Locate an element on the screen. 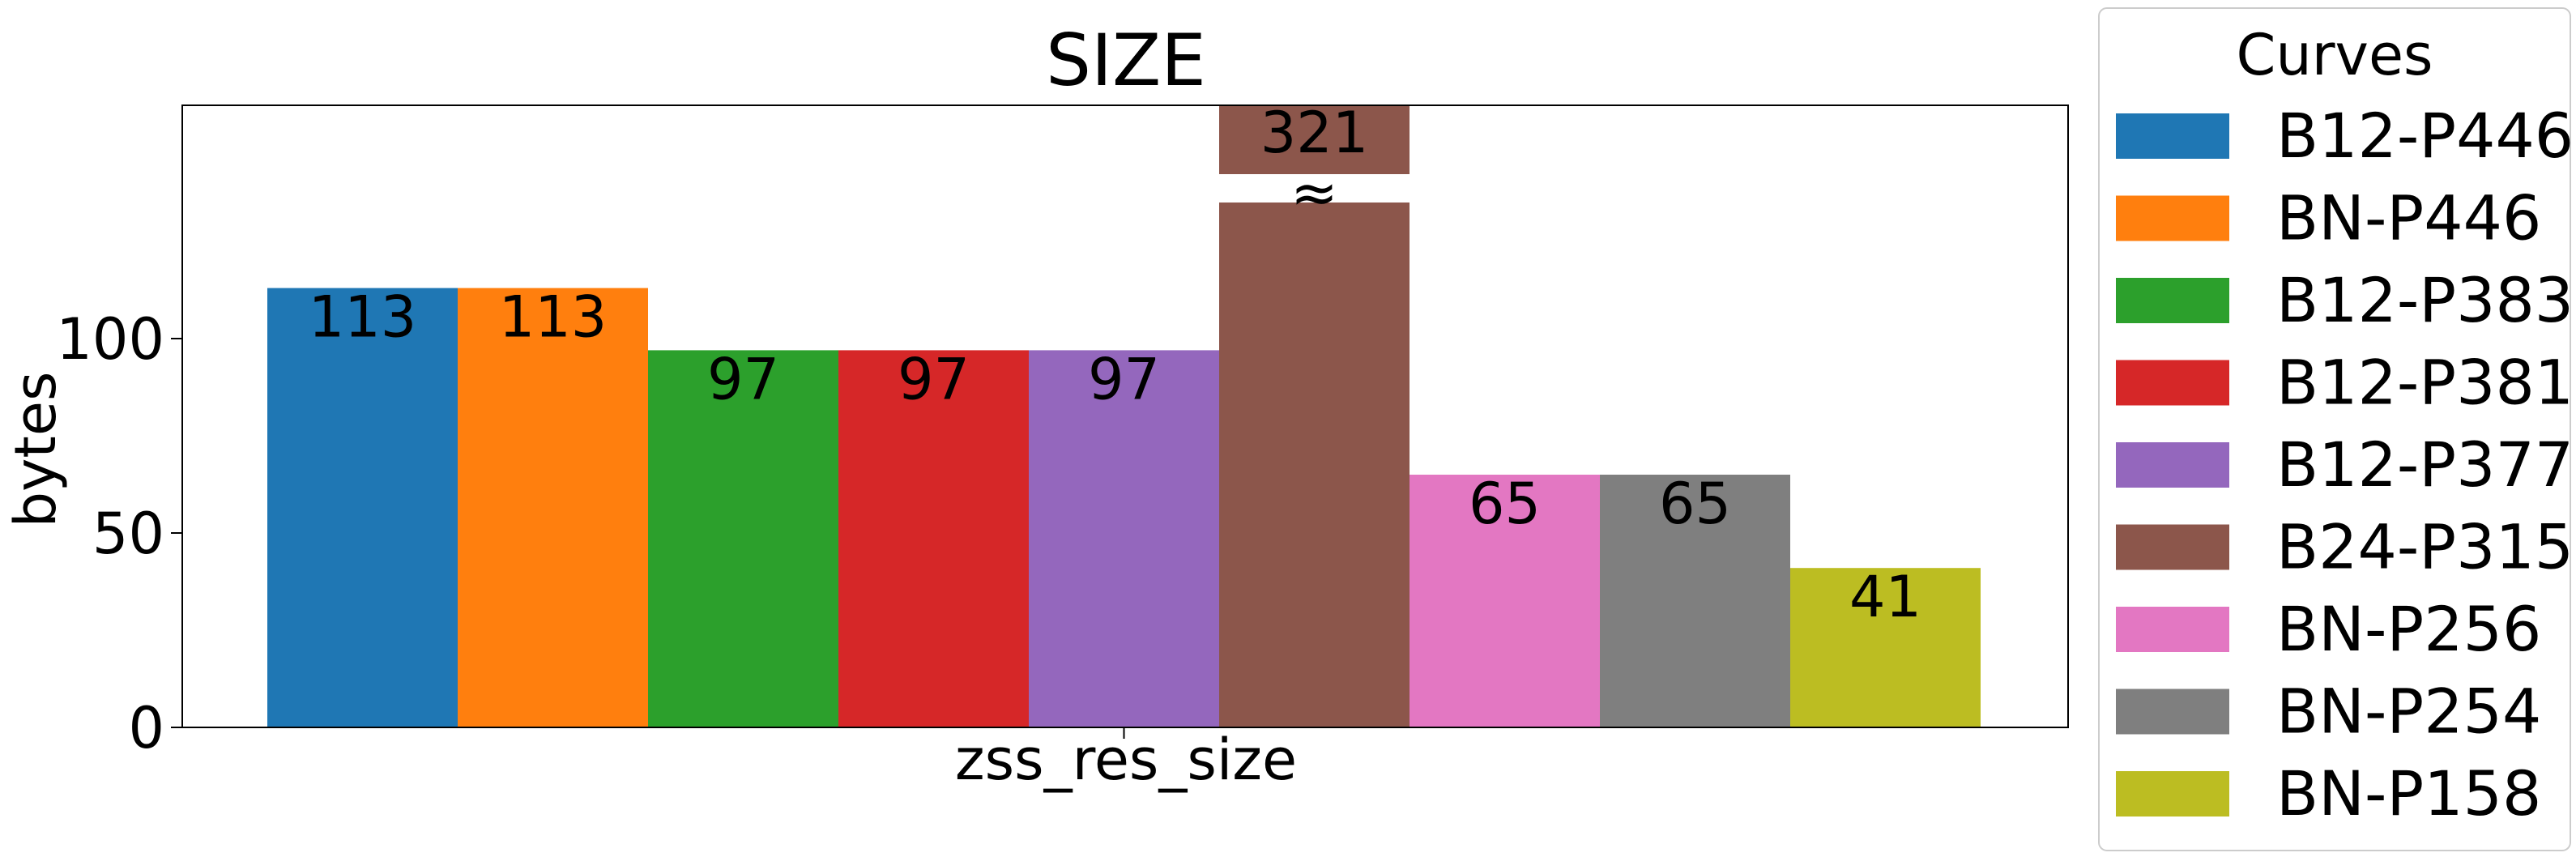  legend-swatch-bn-p446 is located at coordinates (2172, 218).